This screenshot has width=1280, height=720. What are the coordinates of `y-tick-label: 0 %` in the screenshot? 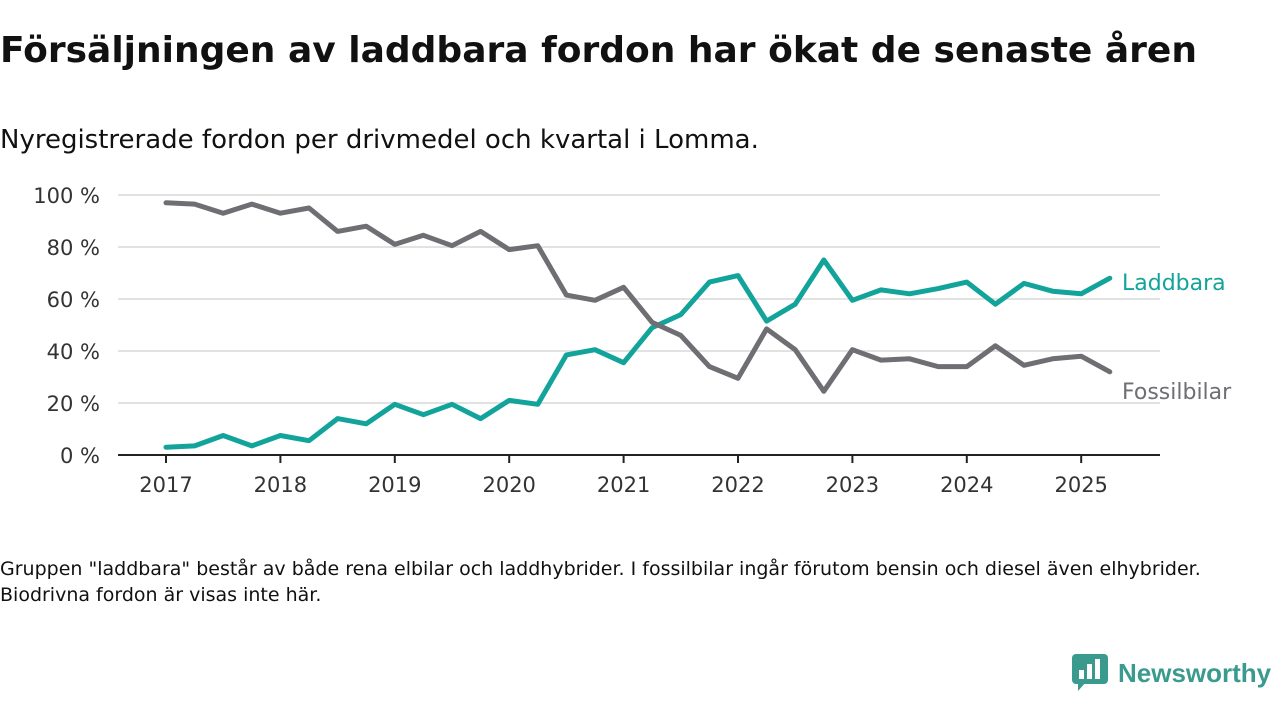 It's located at (80, 456).